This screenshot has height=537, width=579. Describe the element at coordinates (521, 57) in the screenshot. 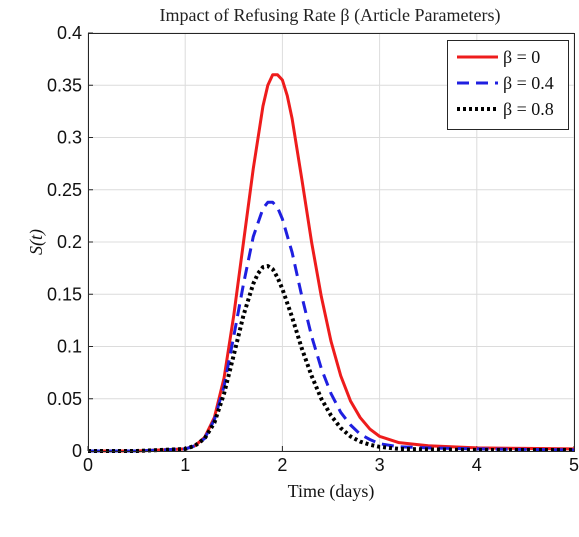

I see `legend-label-1: β = 0` at that location.